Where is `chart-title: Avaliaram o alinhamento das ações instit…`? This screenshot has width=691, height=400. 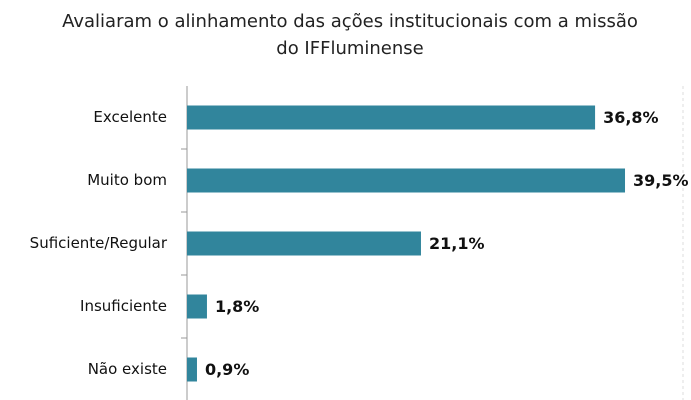 chart-title: Avaliaram o alinhamento das ações instit… is located at coordinates (350, 35).